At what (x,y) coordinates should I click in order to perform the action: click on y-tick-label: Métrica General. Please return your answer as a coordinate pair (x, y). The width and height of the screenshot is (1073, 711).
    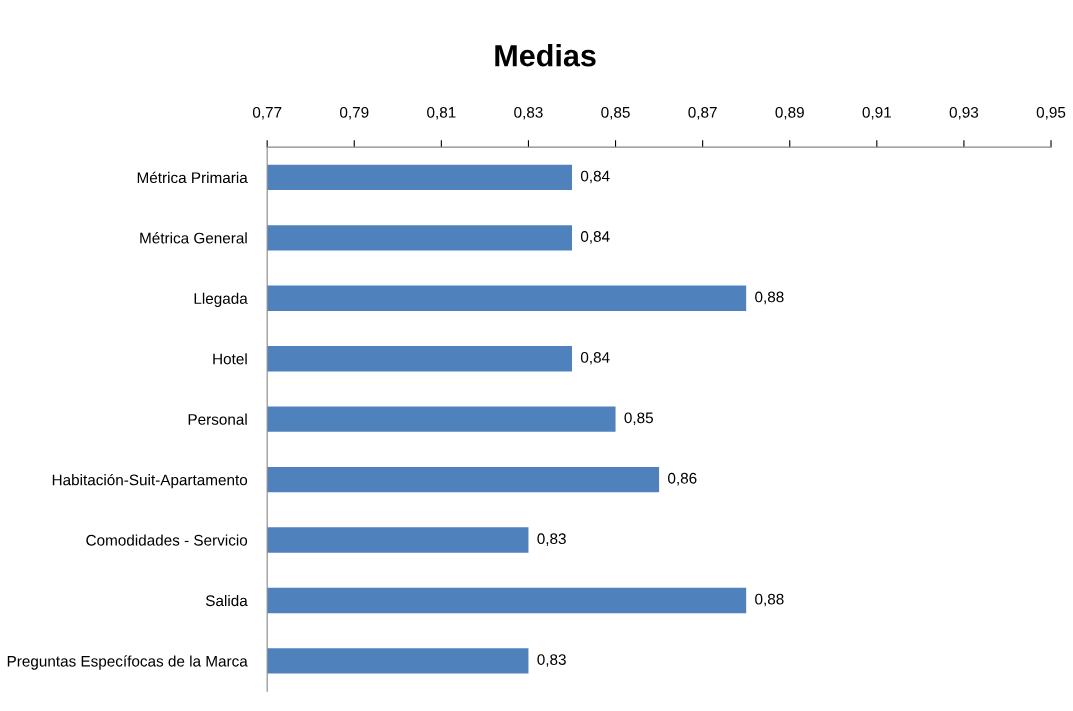
    Looking at the image, I should click on (193, 238).